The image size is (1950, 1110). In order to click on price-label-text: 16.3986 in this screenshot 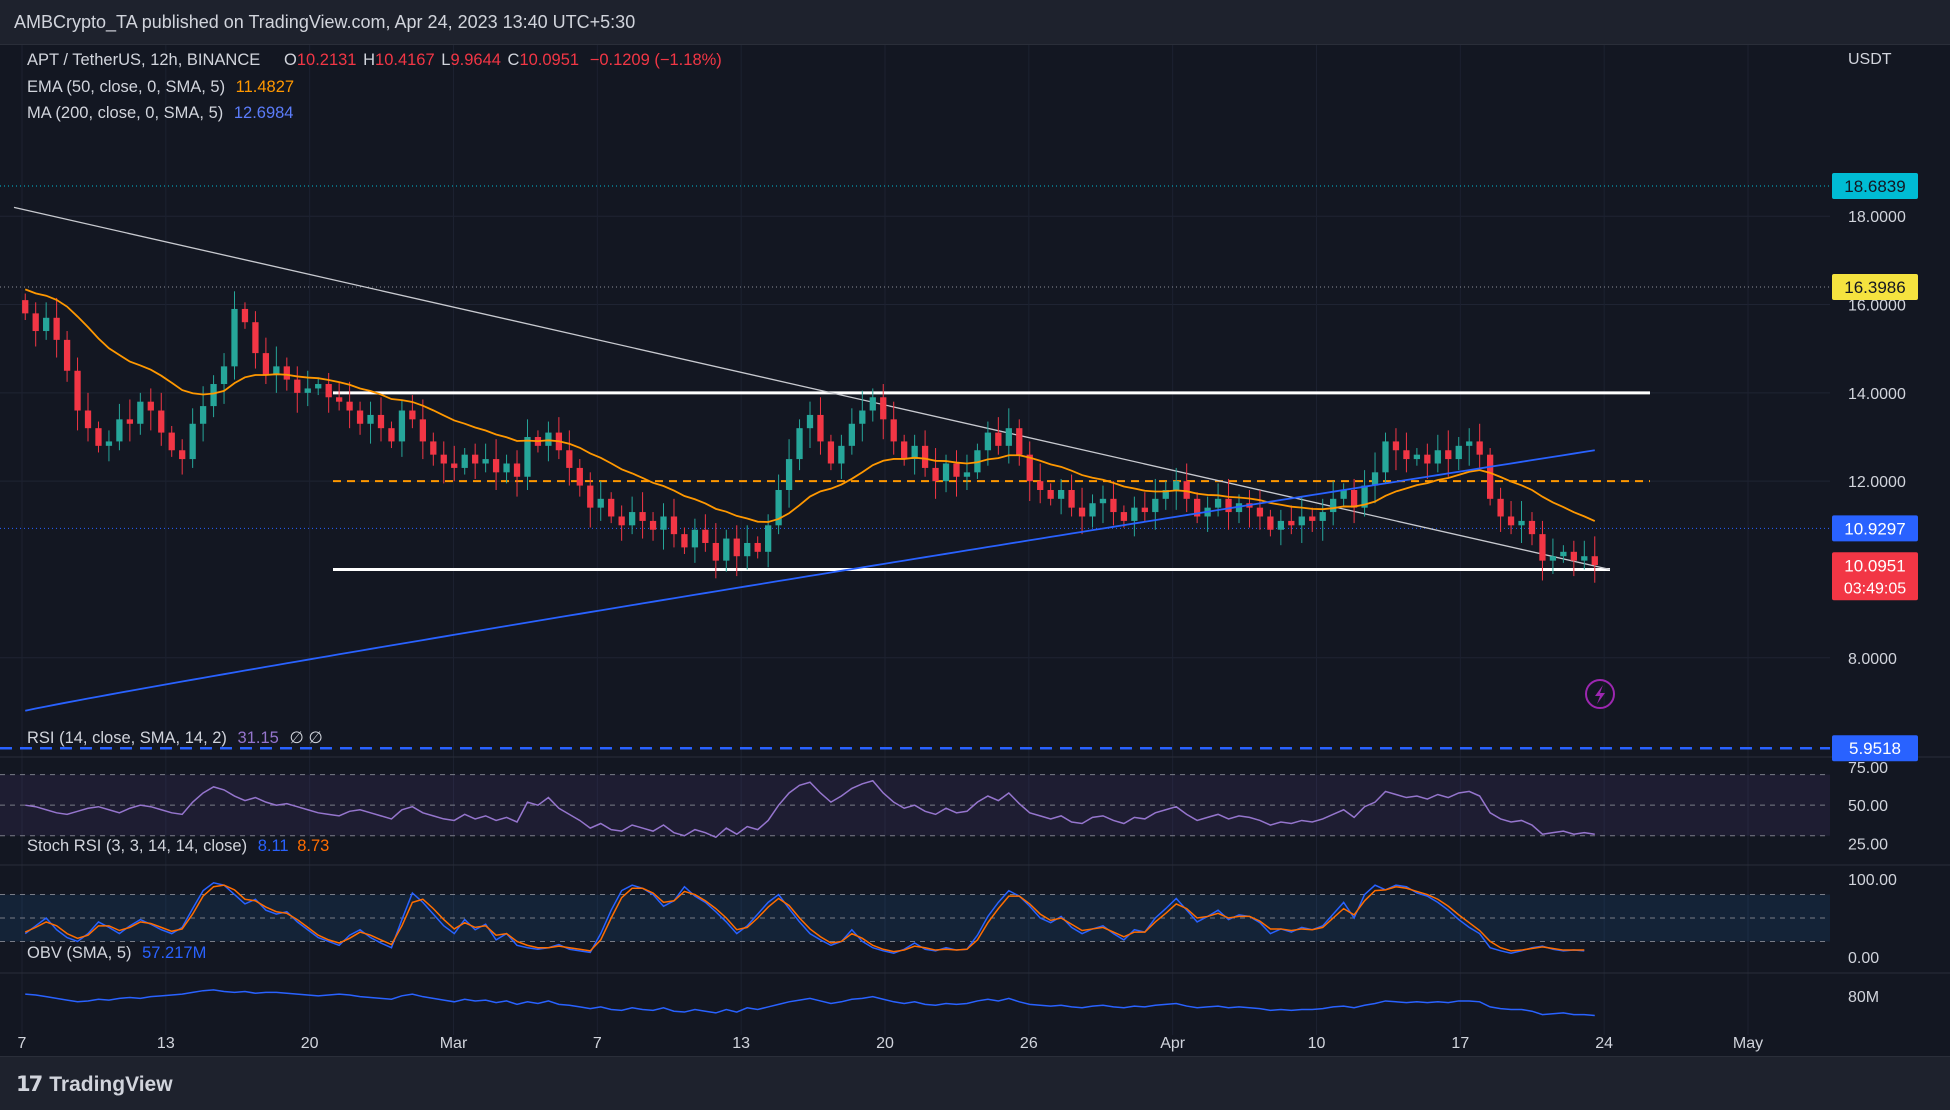, I will do `click(1874, 287)`.